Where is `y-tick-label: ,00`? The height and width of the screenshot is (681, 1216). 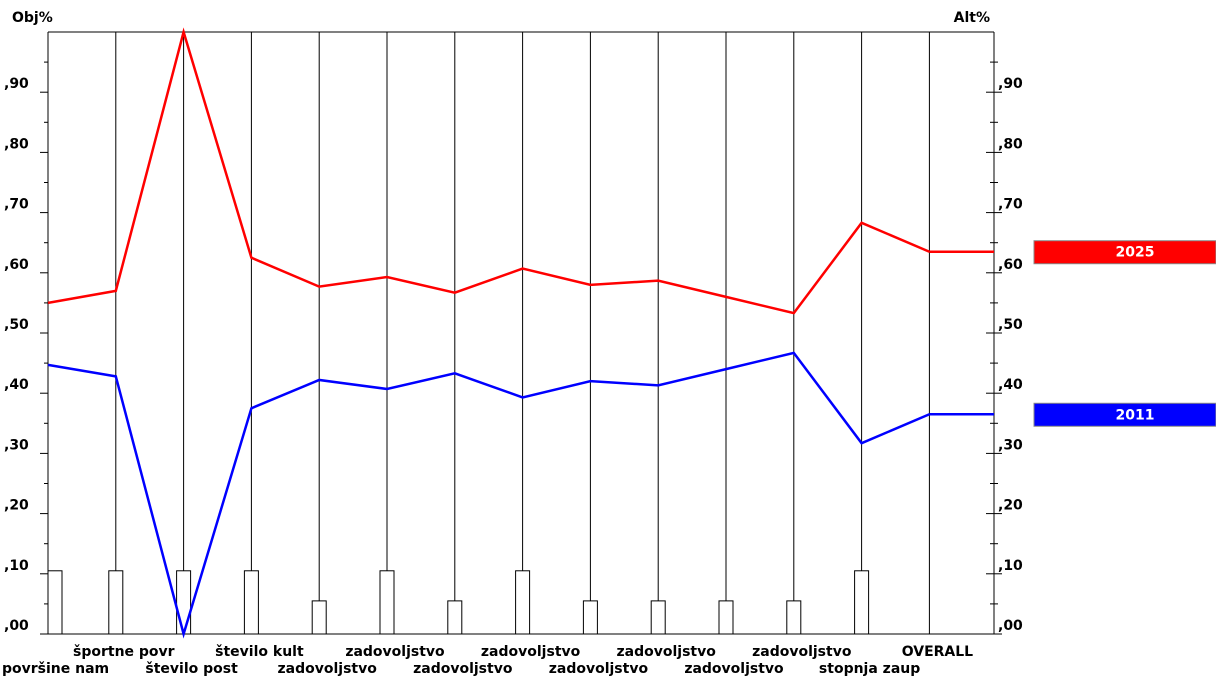 y-tick-label: ,00 is located at coordinates (16, 626).